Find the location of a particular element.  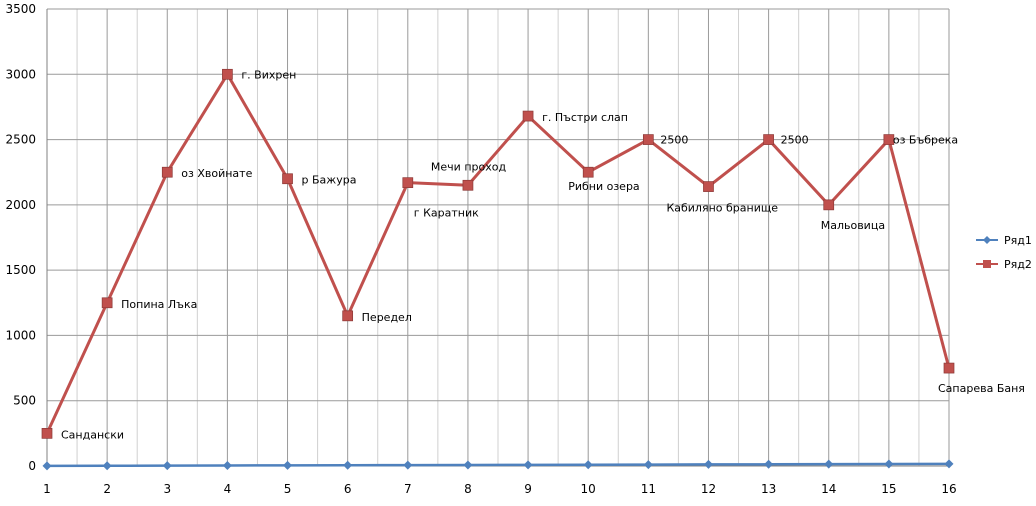

y-tick-label: 2000 is located at coordinates (20, 205).